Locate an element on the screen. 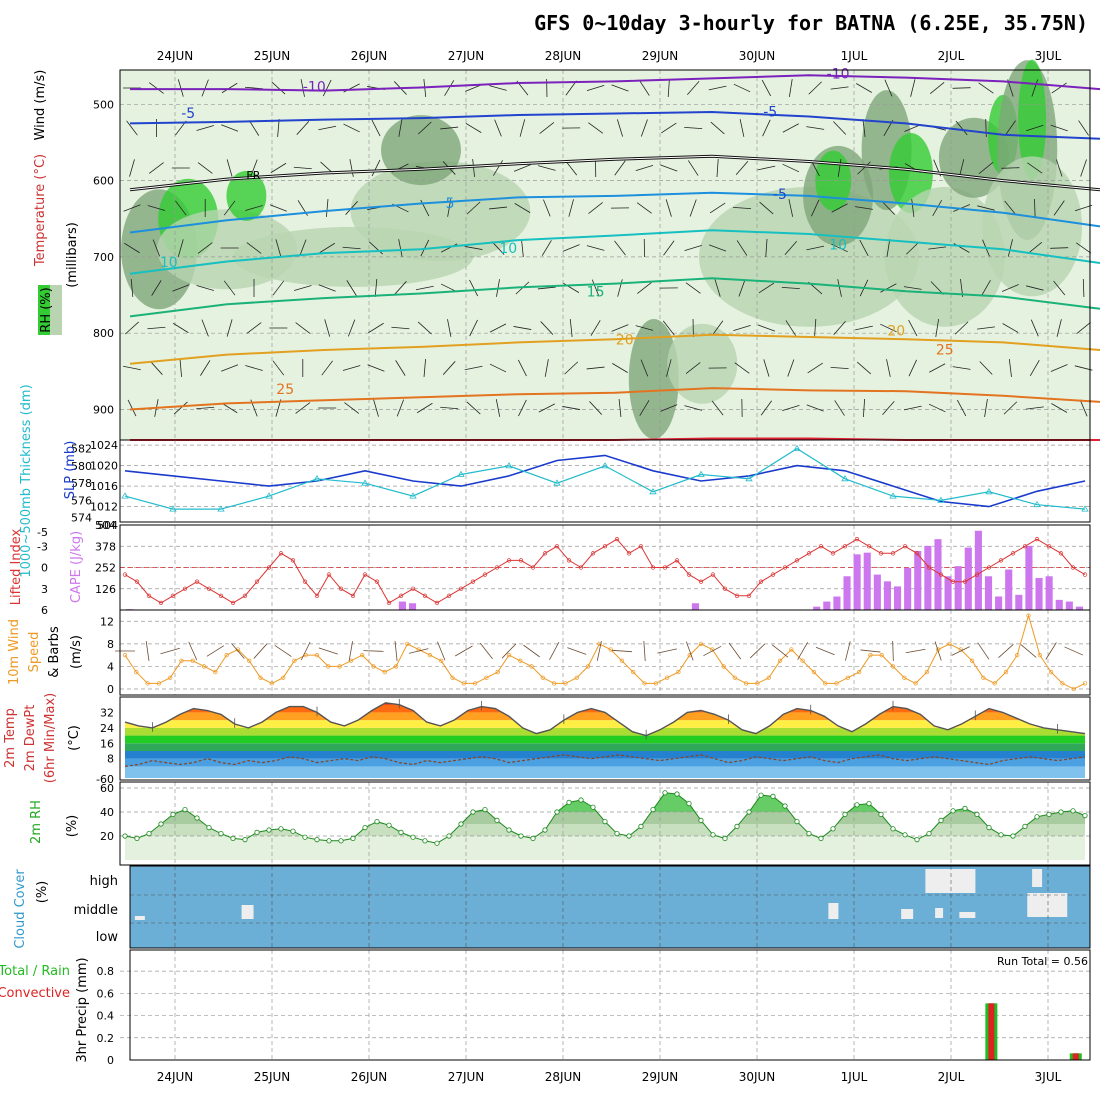 Image resolution: width=1100 pixels, height=1100 pixels. cloud-axis-label-1: Cloud Cover is located at coordinates (20, 909).